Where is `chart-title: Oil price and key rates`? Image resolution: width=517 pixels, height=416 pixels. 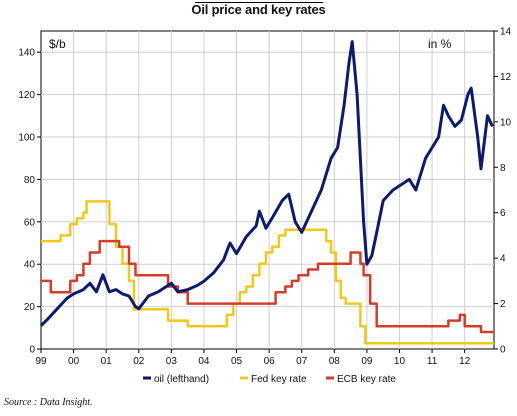
chart-title: Oil price and key rates is located at coordinates (258, 9).